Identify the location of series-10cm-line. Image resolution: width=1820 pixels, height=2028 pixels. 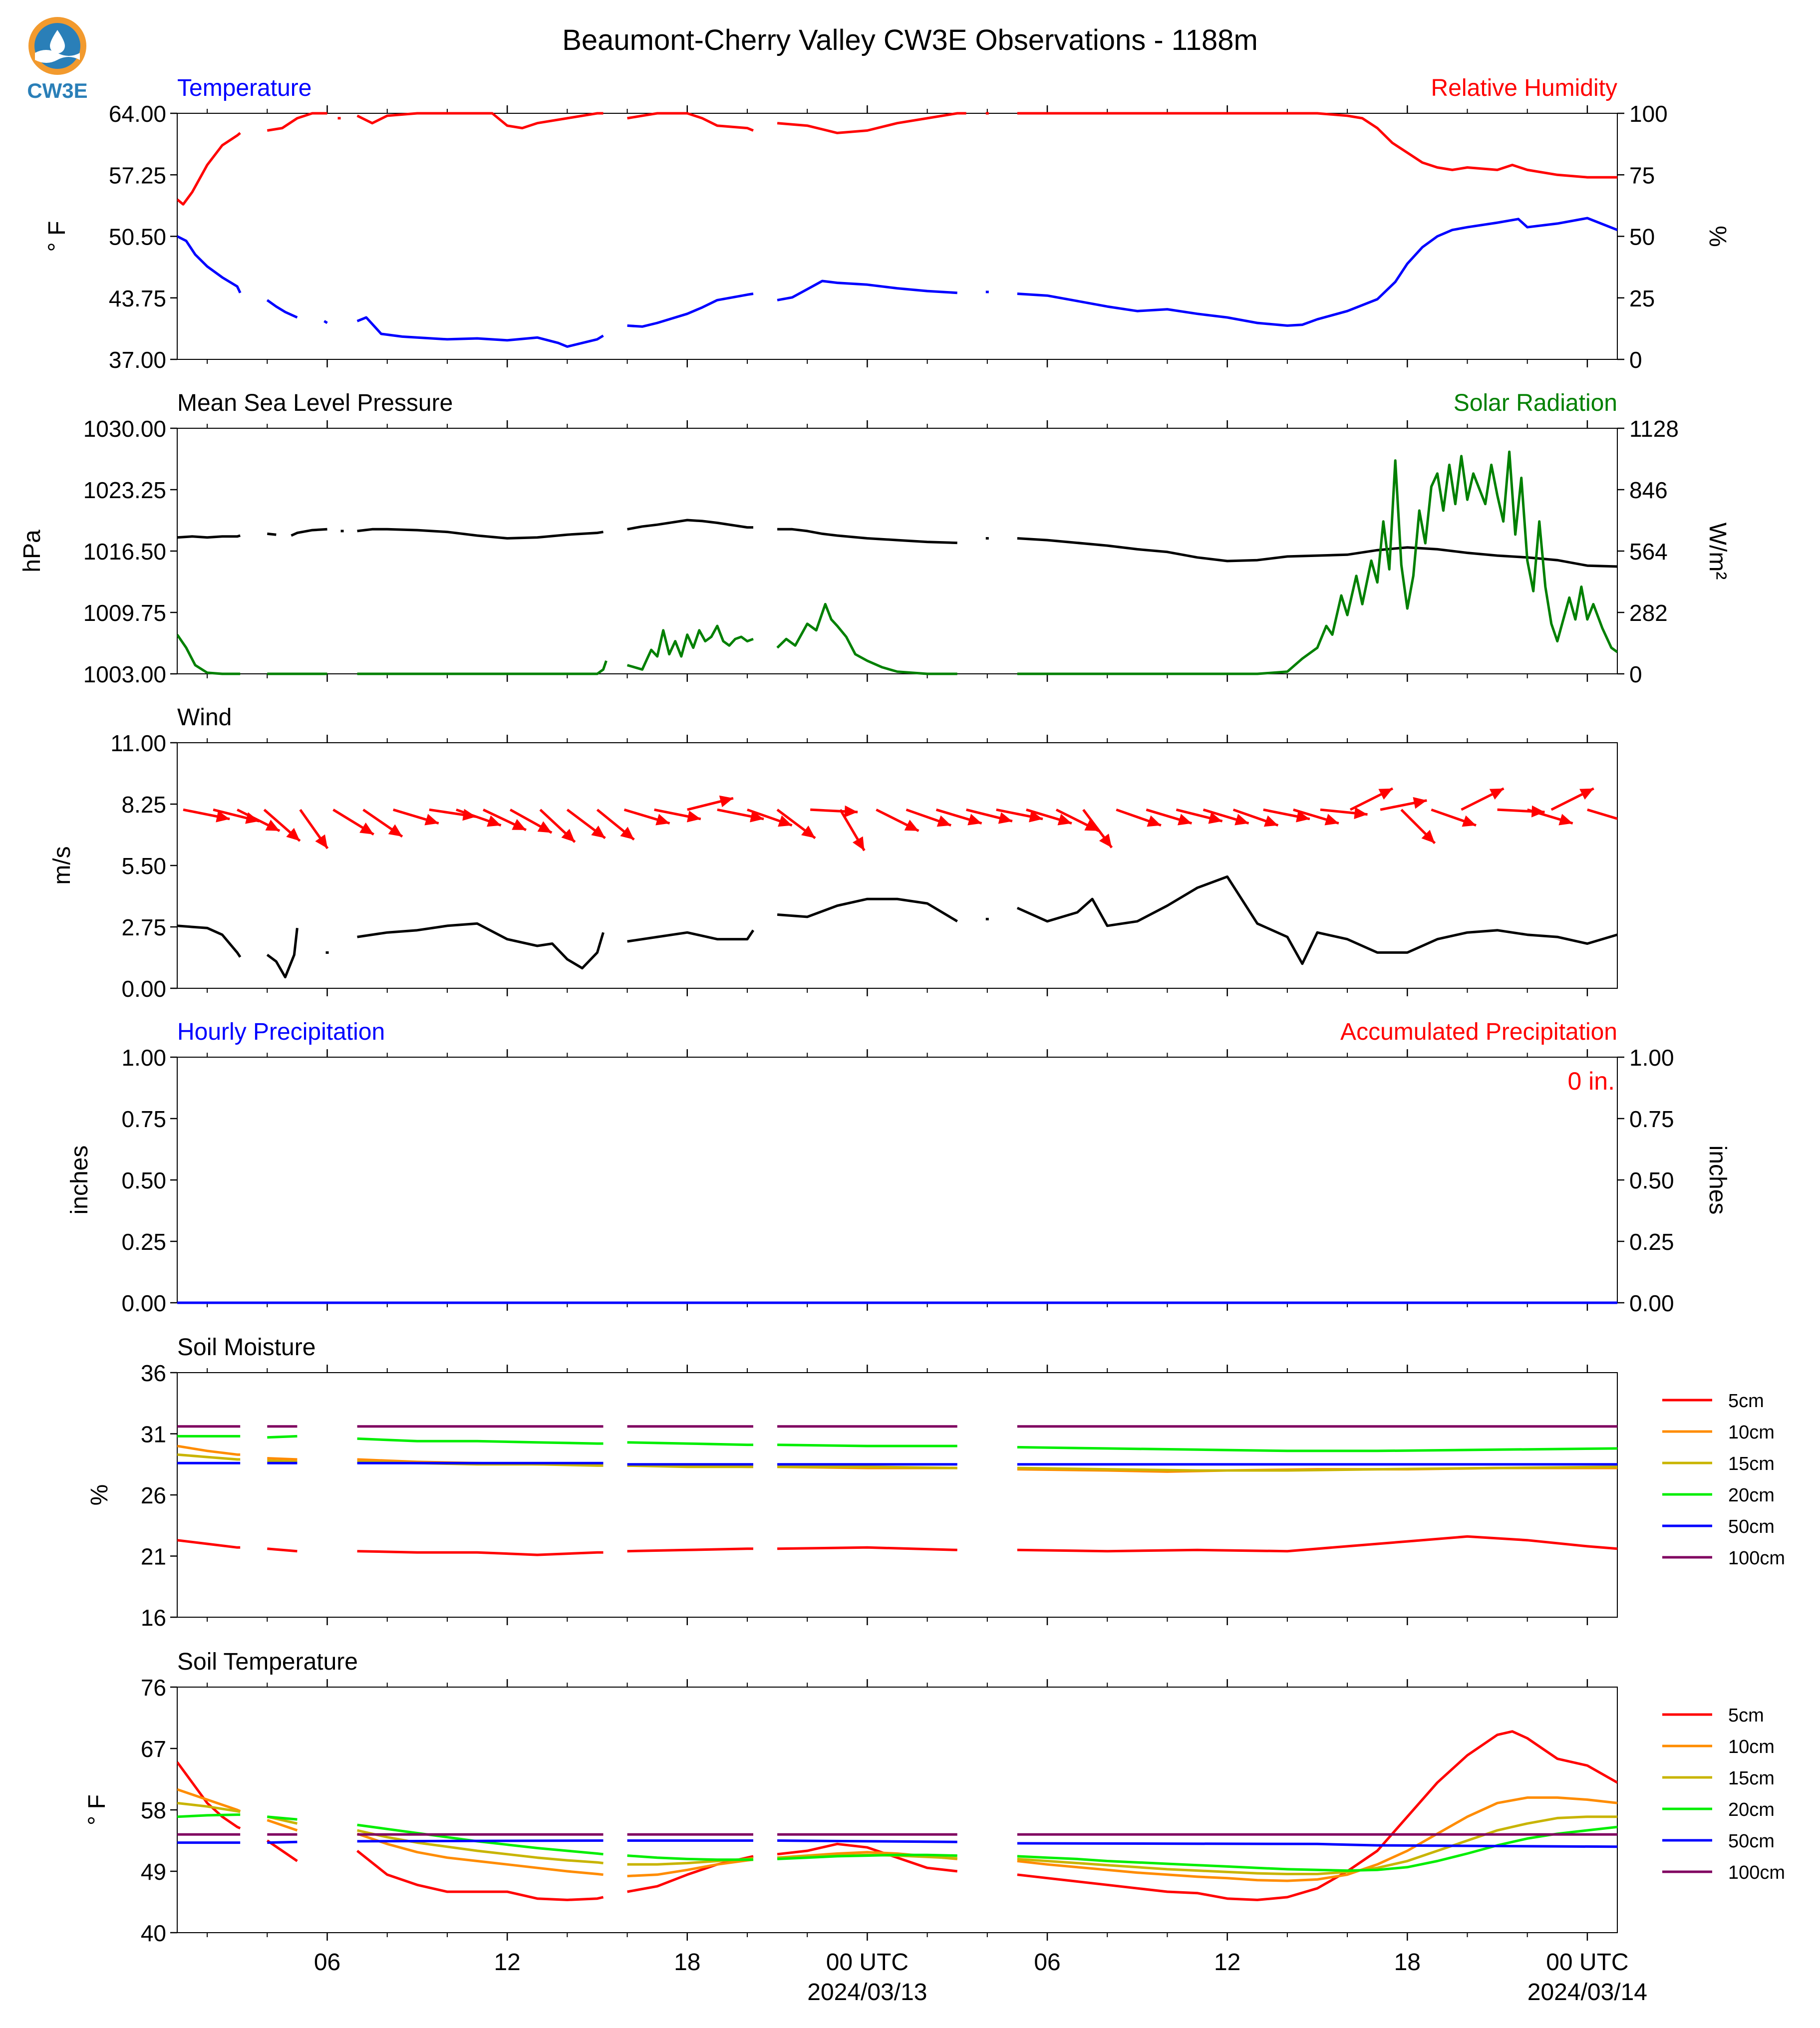
(480, 1854).